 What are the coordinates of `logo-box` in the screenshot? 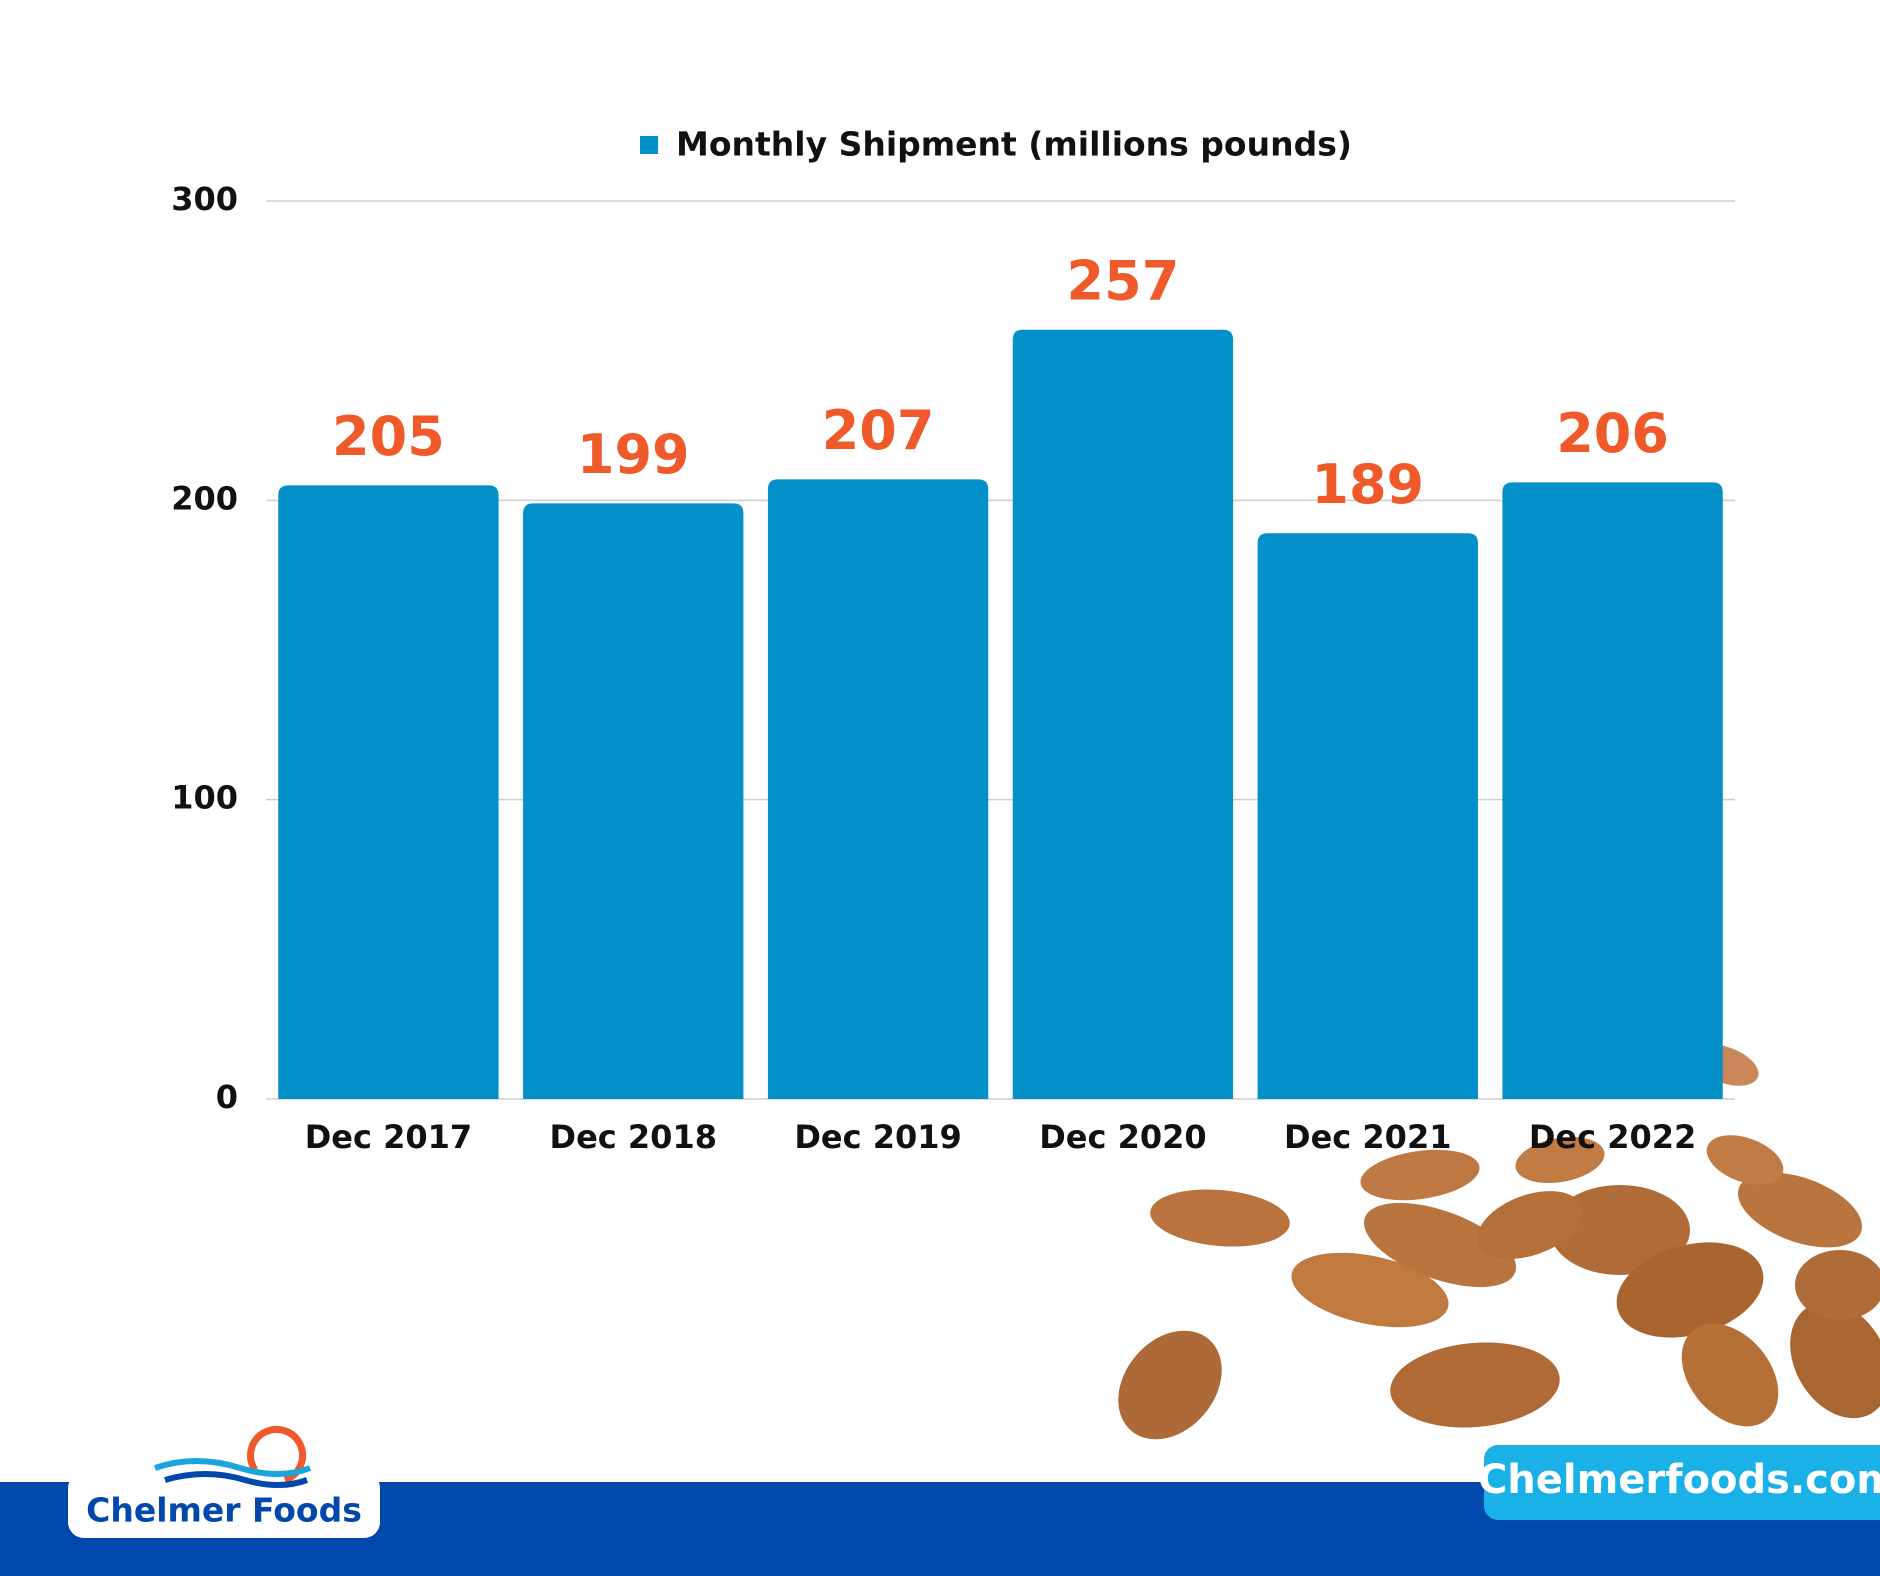 It's located at (224, 1505).